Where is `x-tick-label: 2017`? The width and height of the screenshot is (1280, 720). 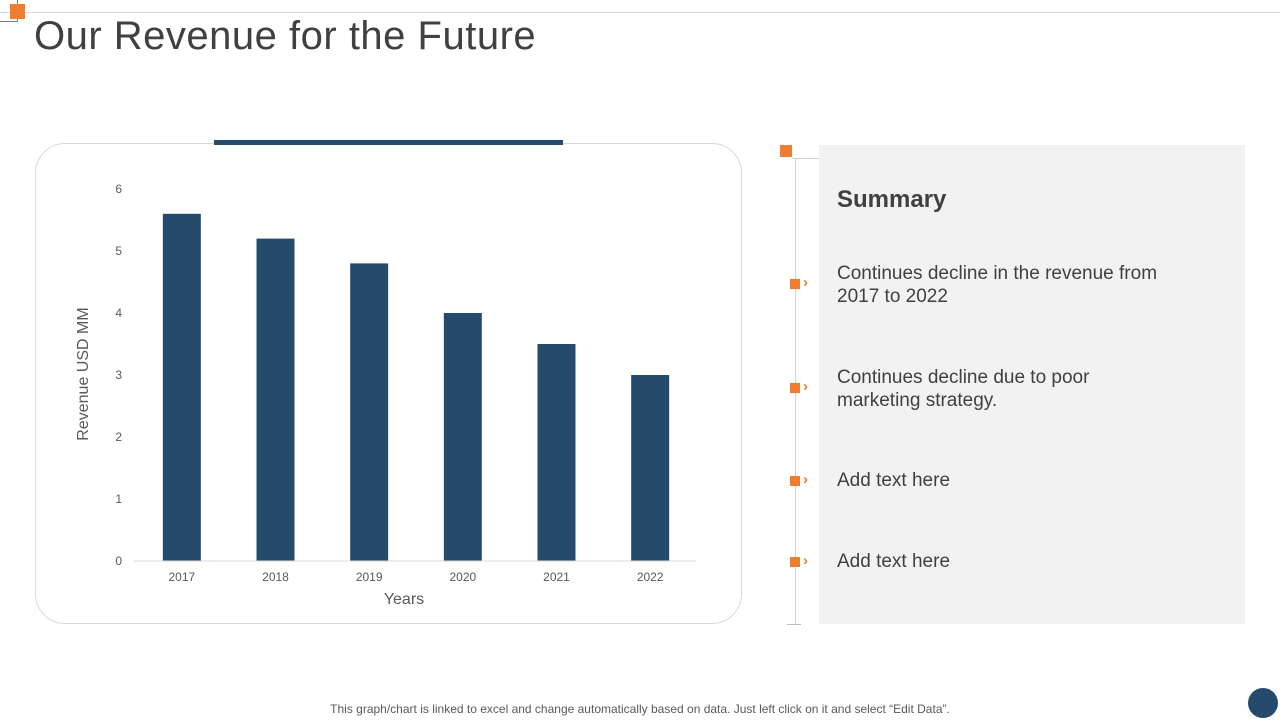
x-tick-label: 2017 is located at coordinates (181, 577).